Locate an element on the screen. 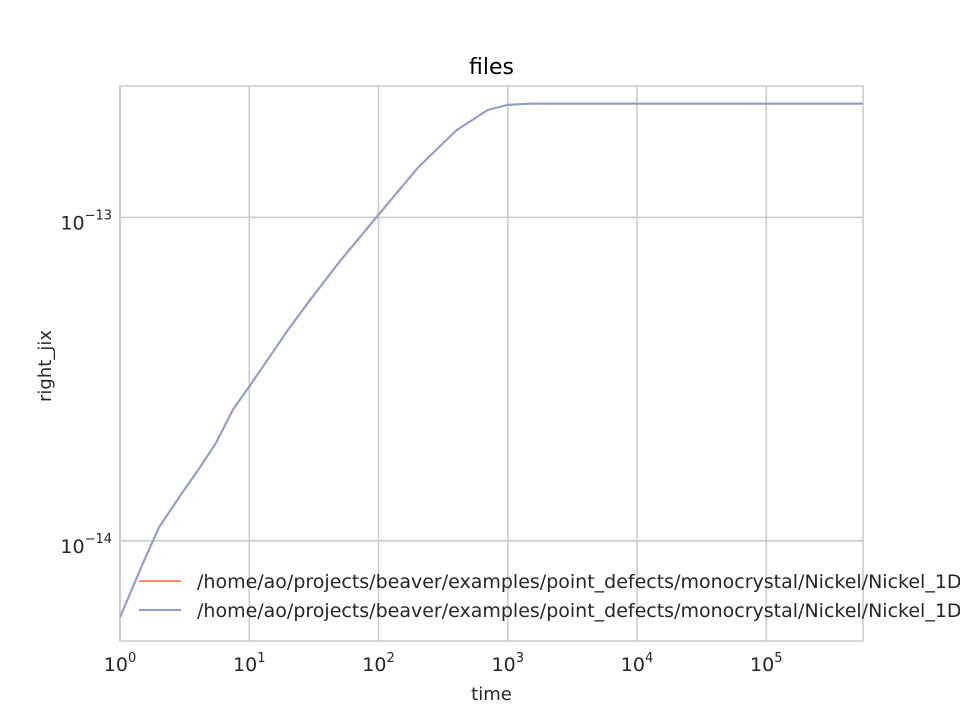  y-axis-label: right_jix is located at coordinates (45, 366).